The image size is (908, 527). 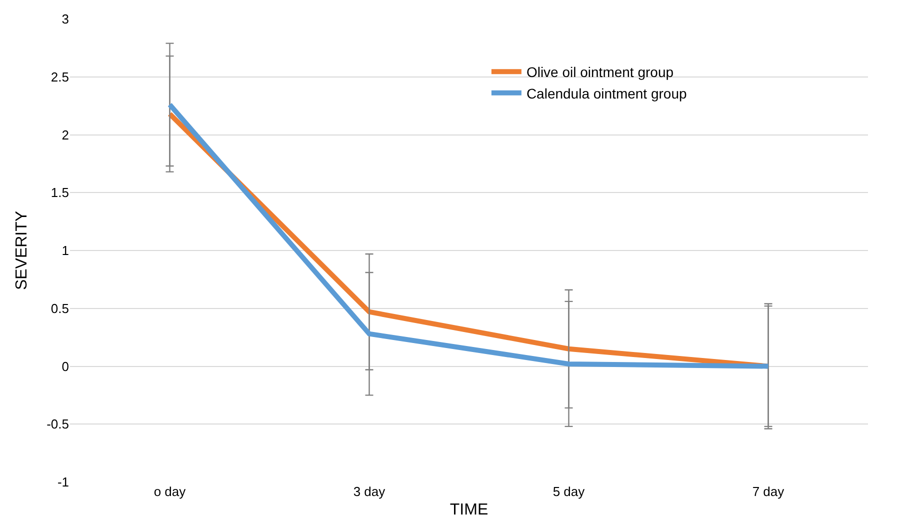 What do you see at coordinates (65, 366) in the screenshot?
I see `y-tick-label: 0` at bounding box center [65, 366].